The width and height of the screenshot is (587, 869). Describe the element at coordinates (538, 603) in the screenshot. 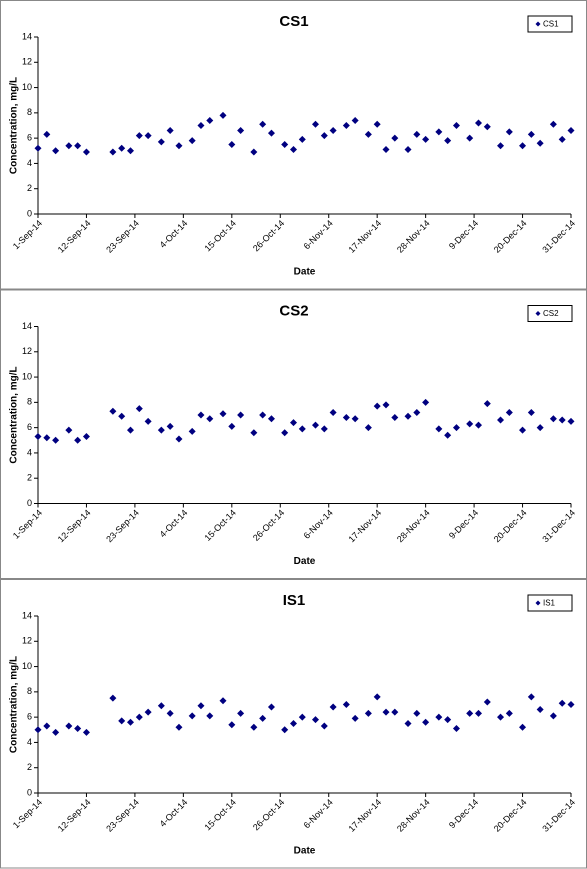

I see `legend-marker` at that location.